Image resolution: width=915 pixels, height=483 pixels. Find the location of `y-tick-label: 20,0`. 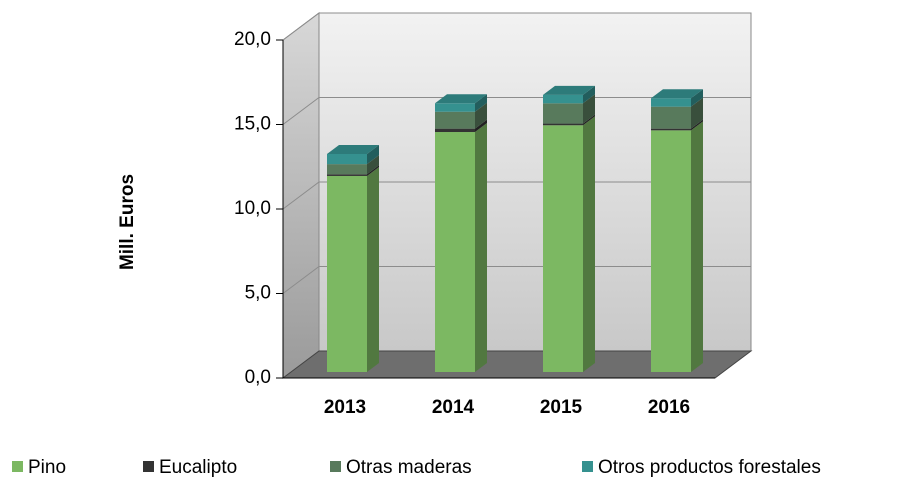

y-tick-label: 20,0 is located at coordinates (252, 39).